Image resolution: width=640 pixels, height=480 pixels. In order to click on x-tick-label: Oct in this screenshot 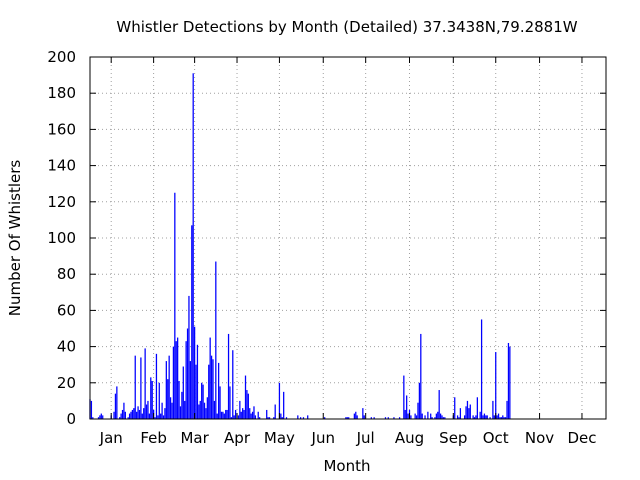, I will do `click(496, 438)`.